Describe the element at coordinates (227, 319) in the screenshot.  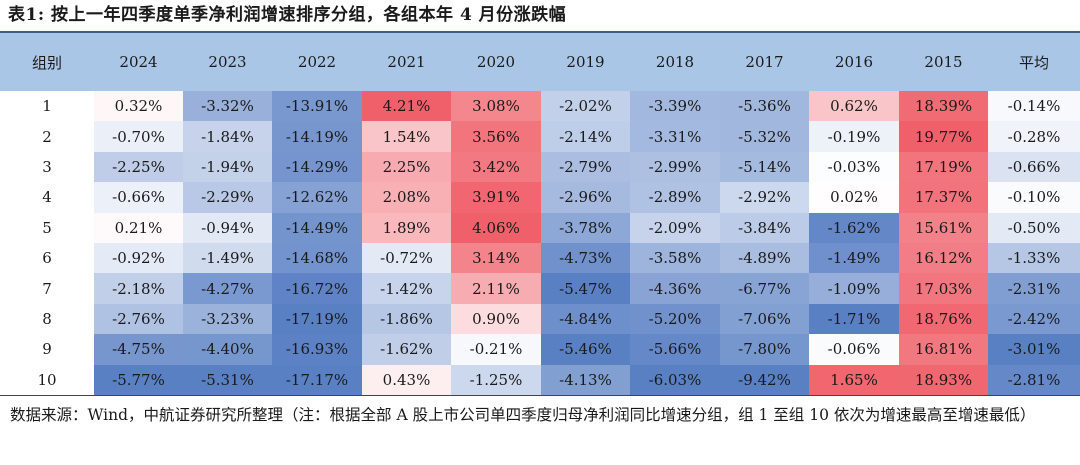
I see `return-cell: -3.23%` at that location.